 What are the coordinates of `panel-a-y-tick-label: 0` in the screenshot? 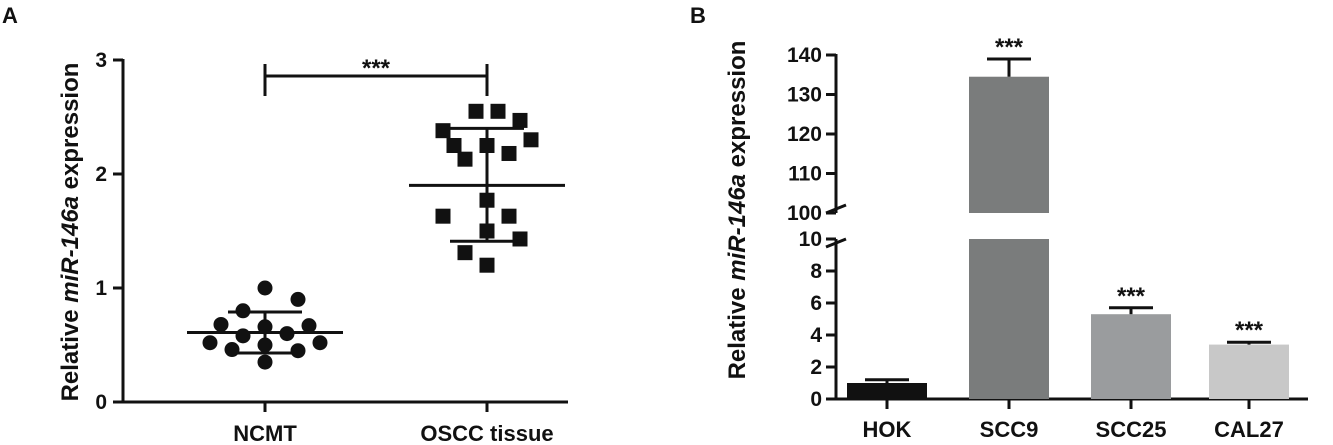 It's located at (101, 402).